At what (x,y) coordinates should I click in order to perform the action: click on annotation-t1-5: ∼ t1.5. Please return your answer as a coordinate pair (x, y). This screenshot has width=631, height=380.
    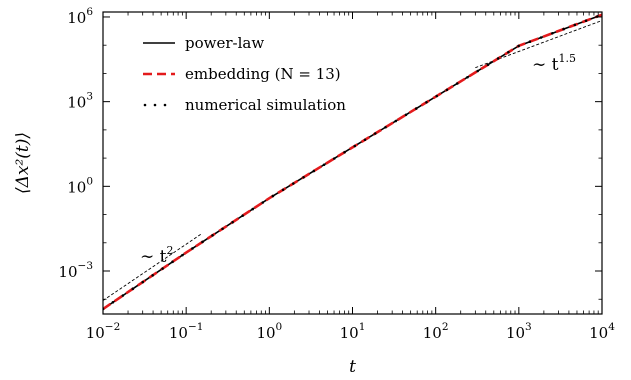
    Looking at the image, I should click on (554, 63).